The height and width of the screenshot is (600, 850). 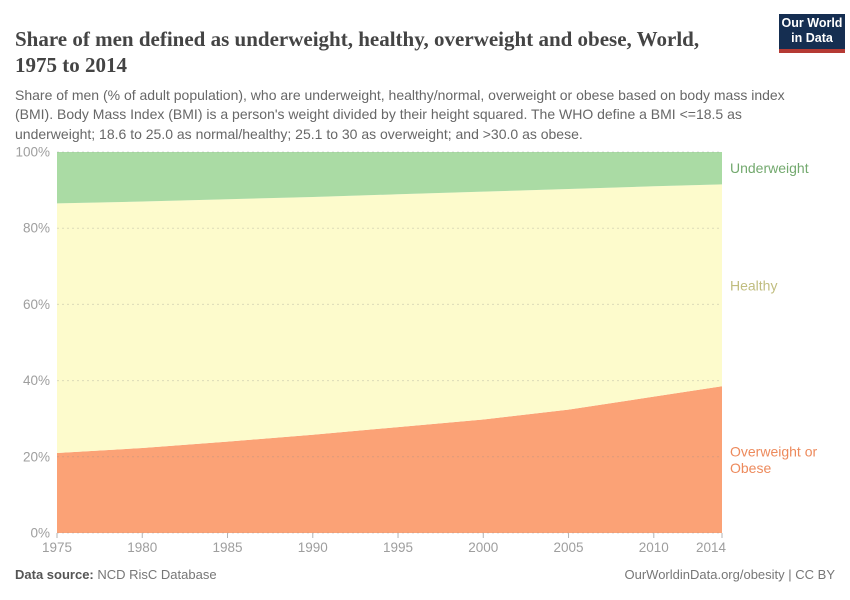 I want to click on x-axis-tick-label: 1980, so click(x=142, y=547).